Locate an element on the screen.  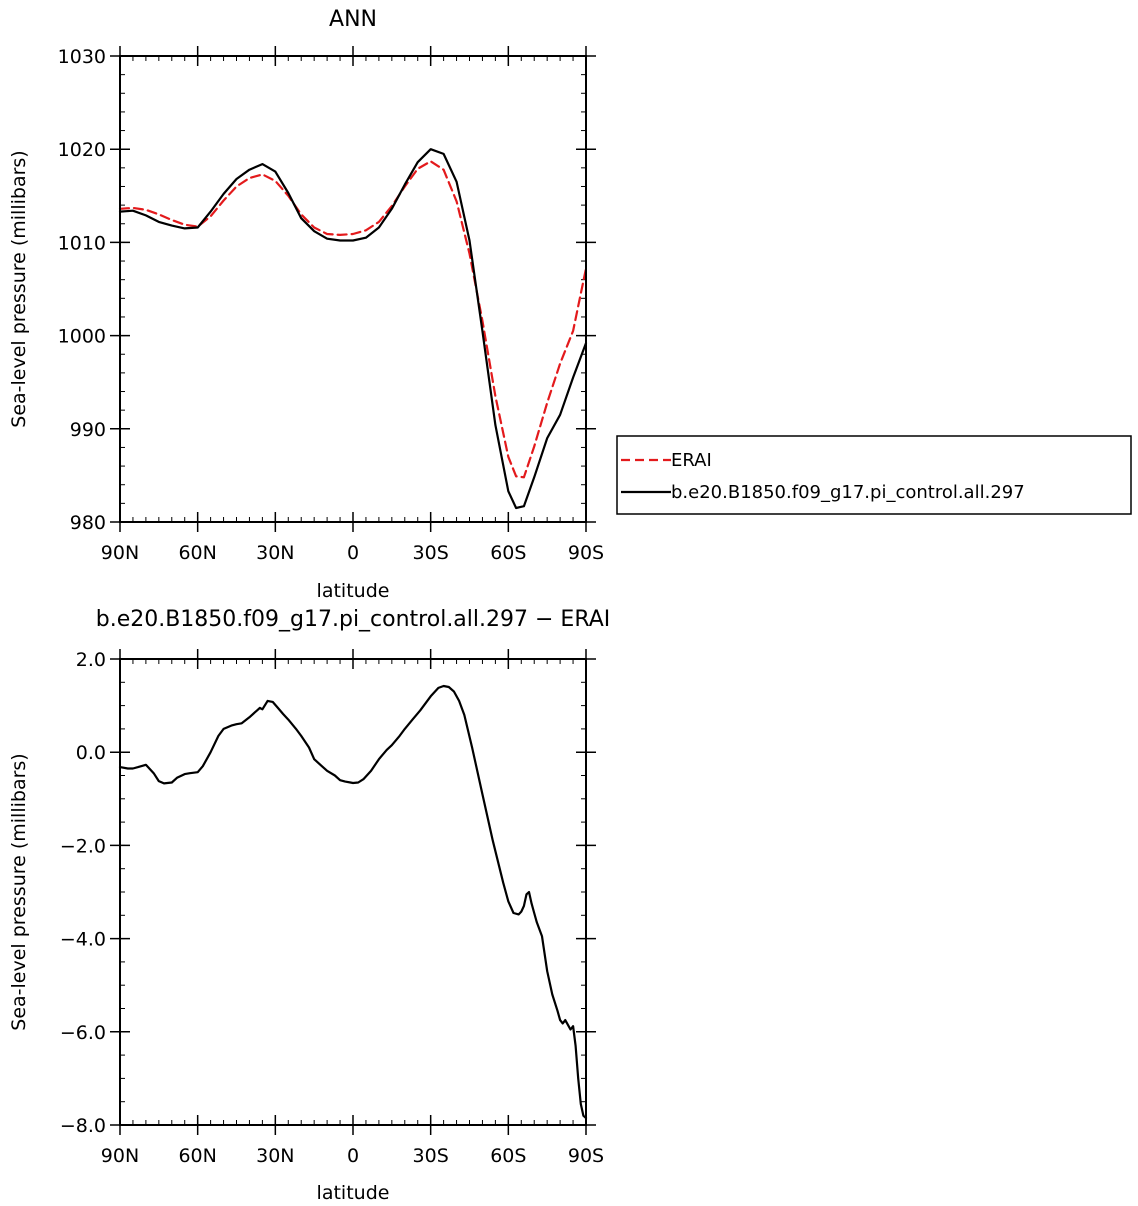
bottom-panel-lines is located at coordinates (353, 902).